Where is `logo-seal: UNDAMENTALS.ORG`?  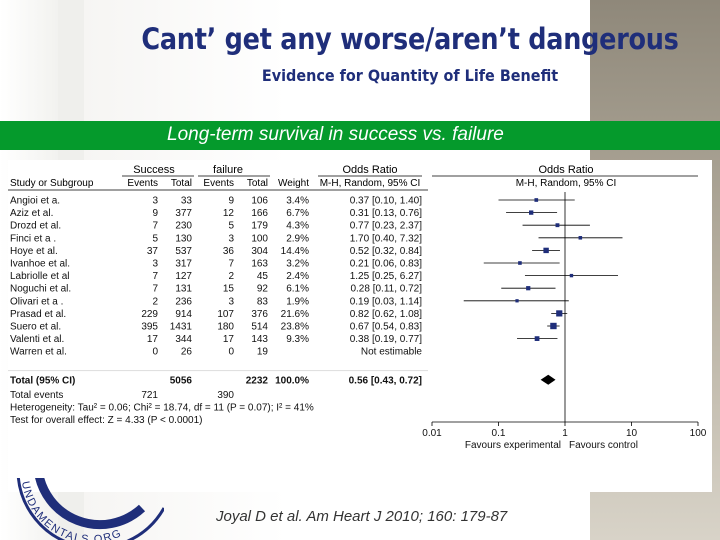
logo-seal: UNDAMENTALS.ORG is located at coordinates (90, 509).